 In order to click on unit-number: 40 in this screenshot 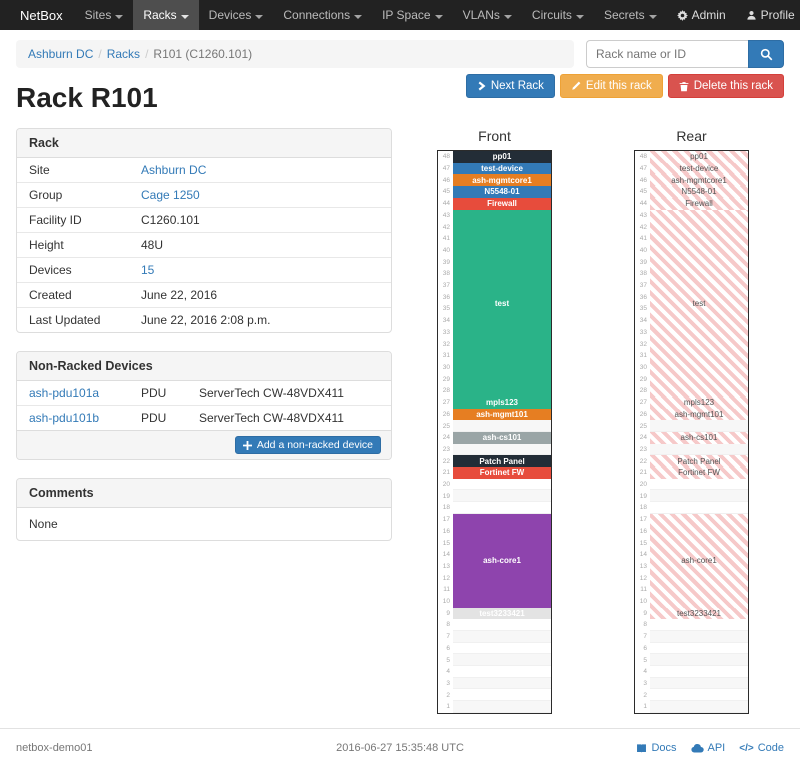, I will do `click(643, 250)`.